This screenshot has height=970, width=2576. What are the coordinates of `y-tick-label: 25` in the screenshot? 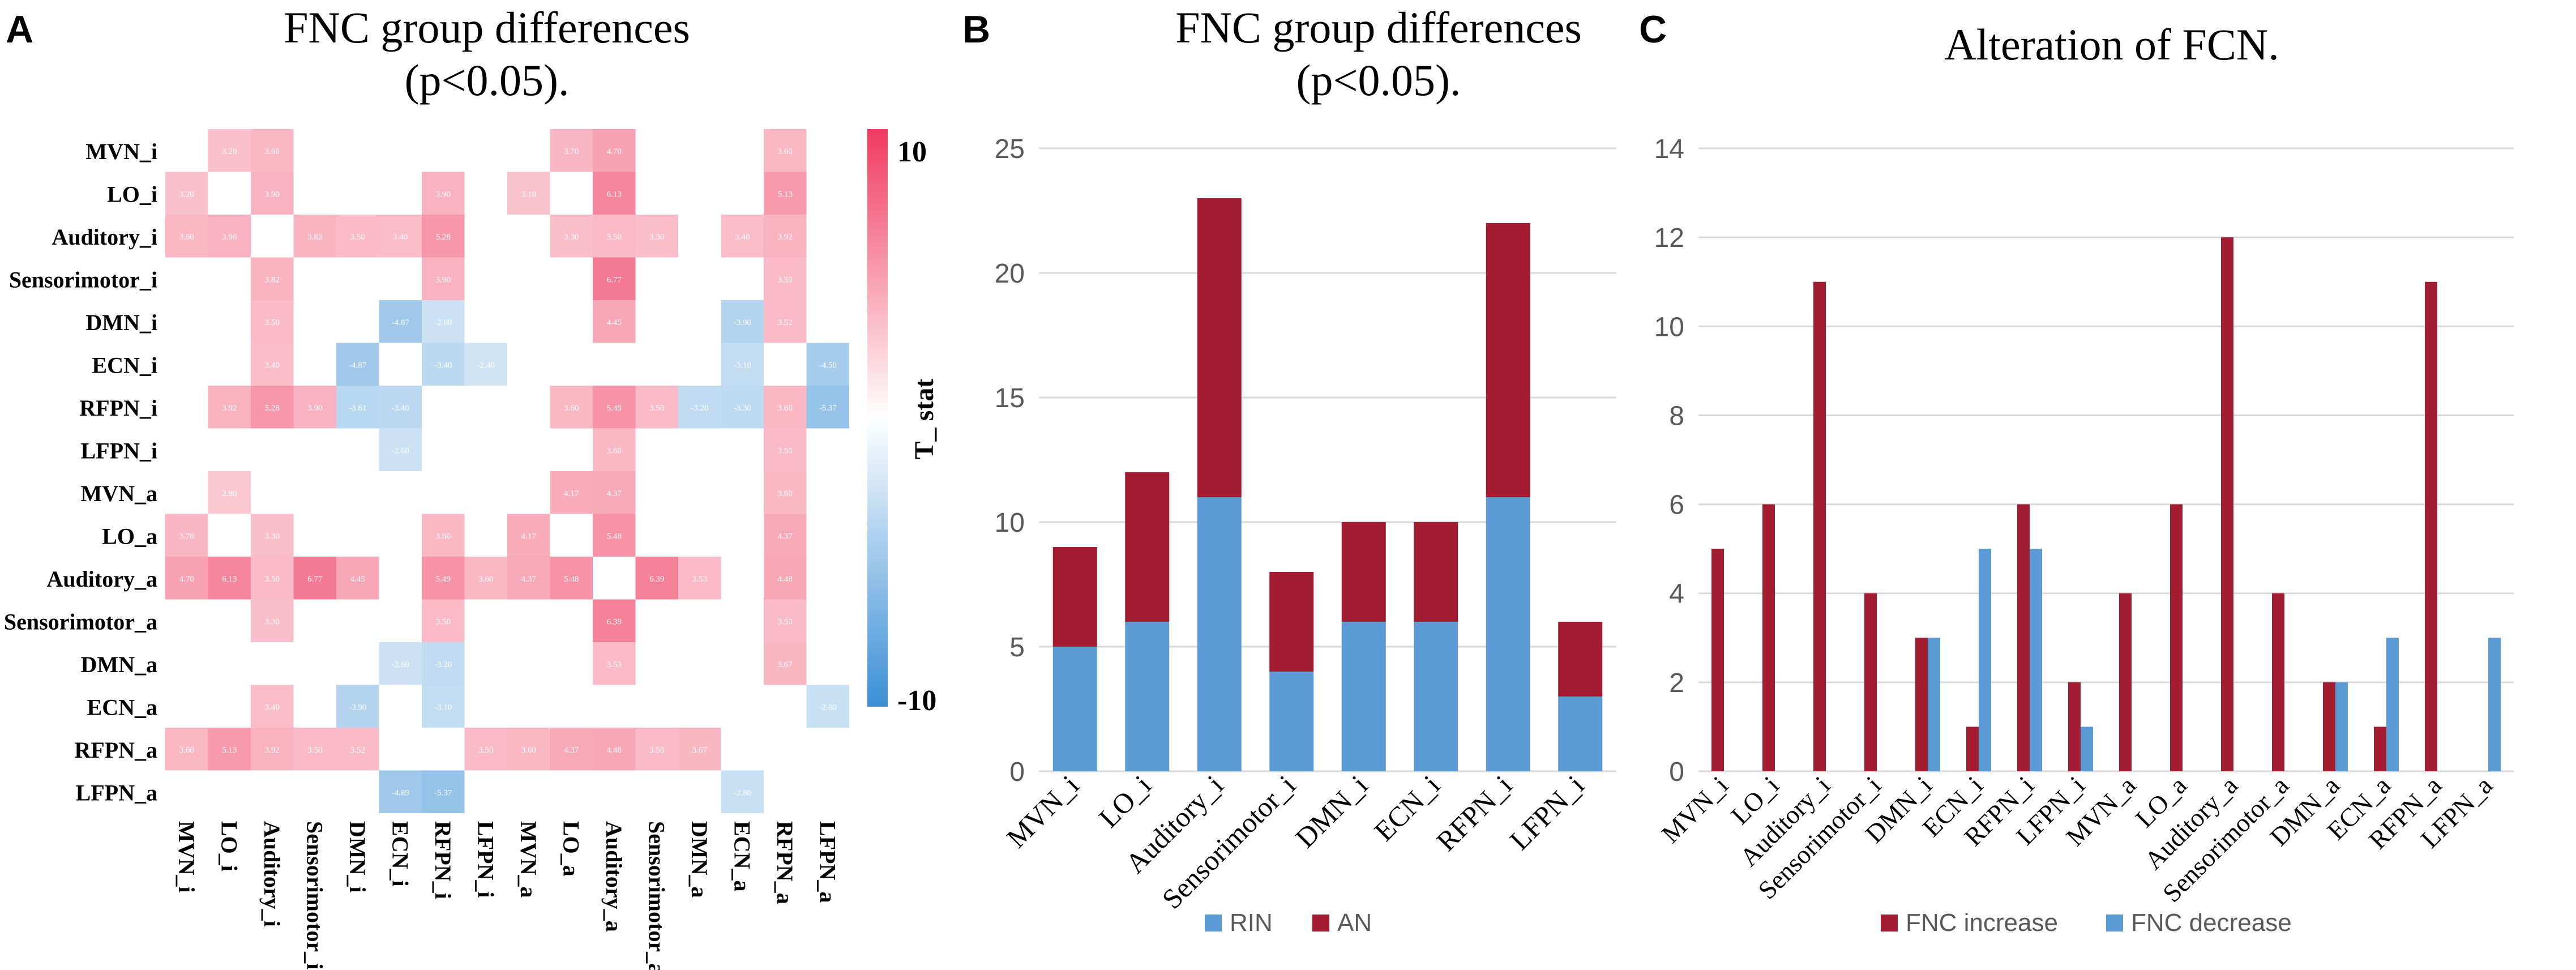 It's located at (1010, 149).